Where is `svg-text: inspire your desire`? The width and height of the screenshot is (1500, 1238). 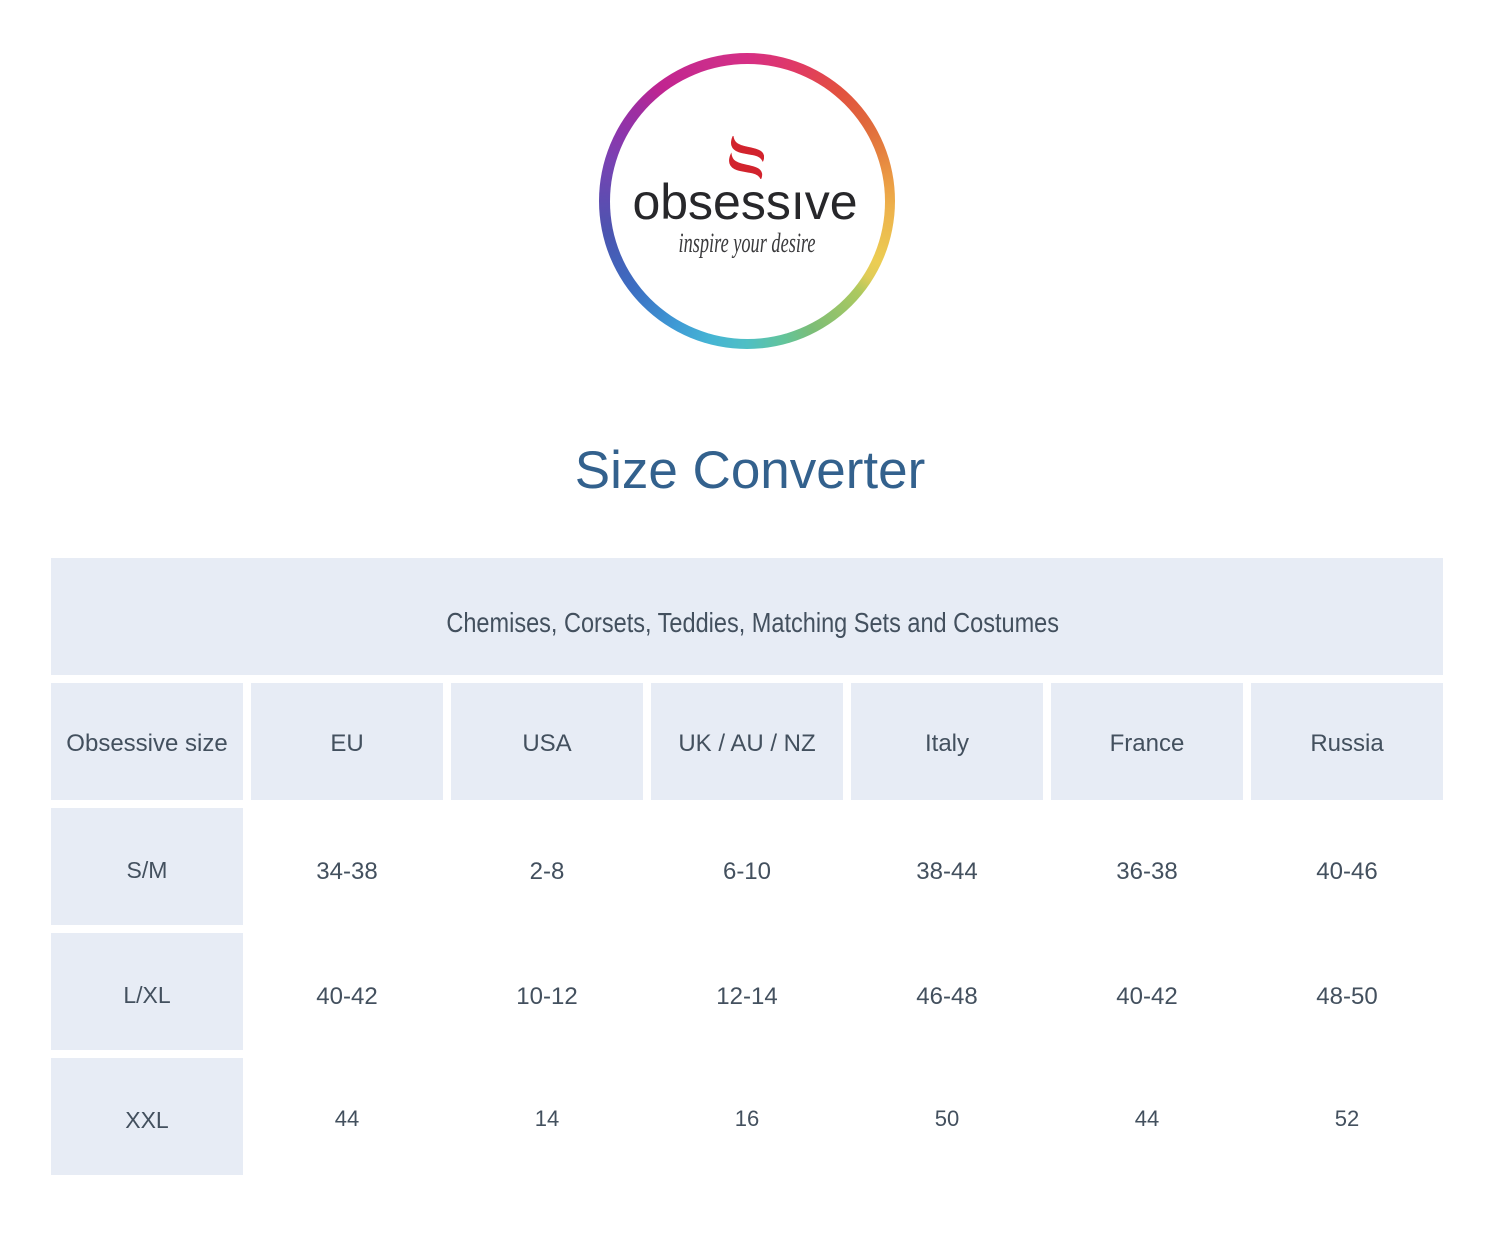
svg-text: inspire your desire is located at coordinates (747, 243).